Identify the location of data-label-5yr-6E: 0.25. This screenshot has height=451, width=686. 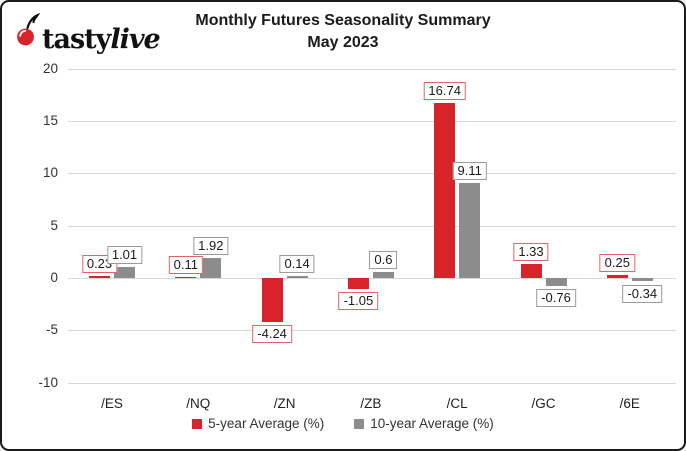
(617, 263).